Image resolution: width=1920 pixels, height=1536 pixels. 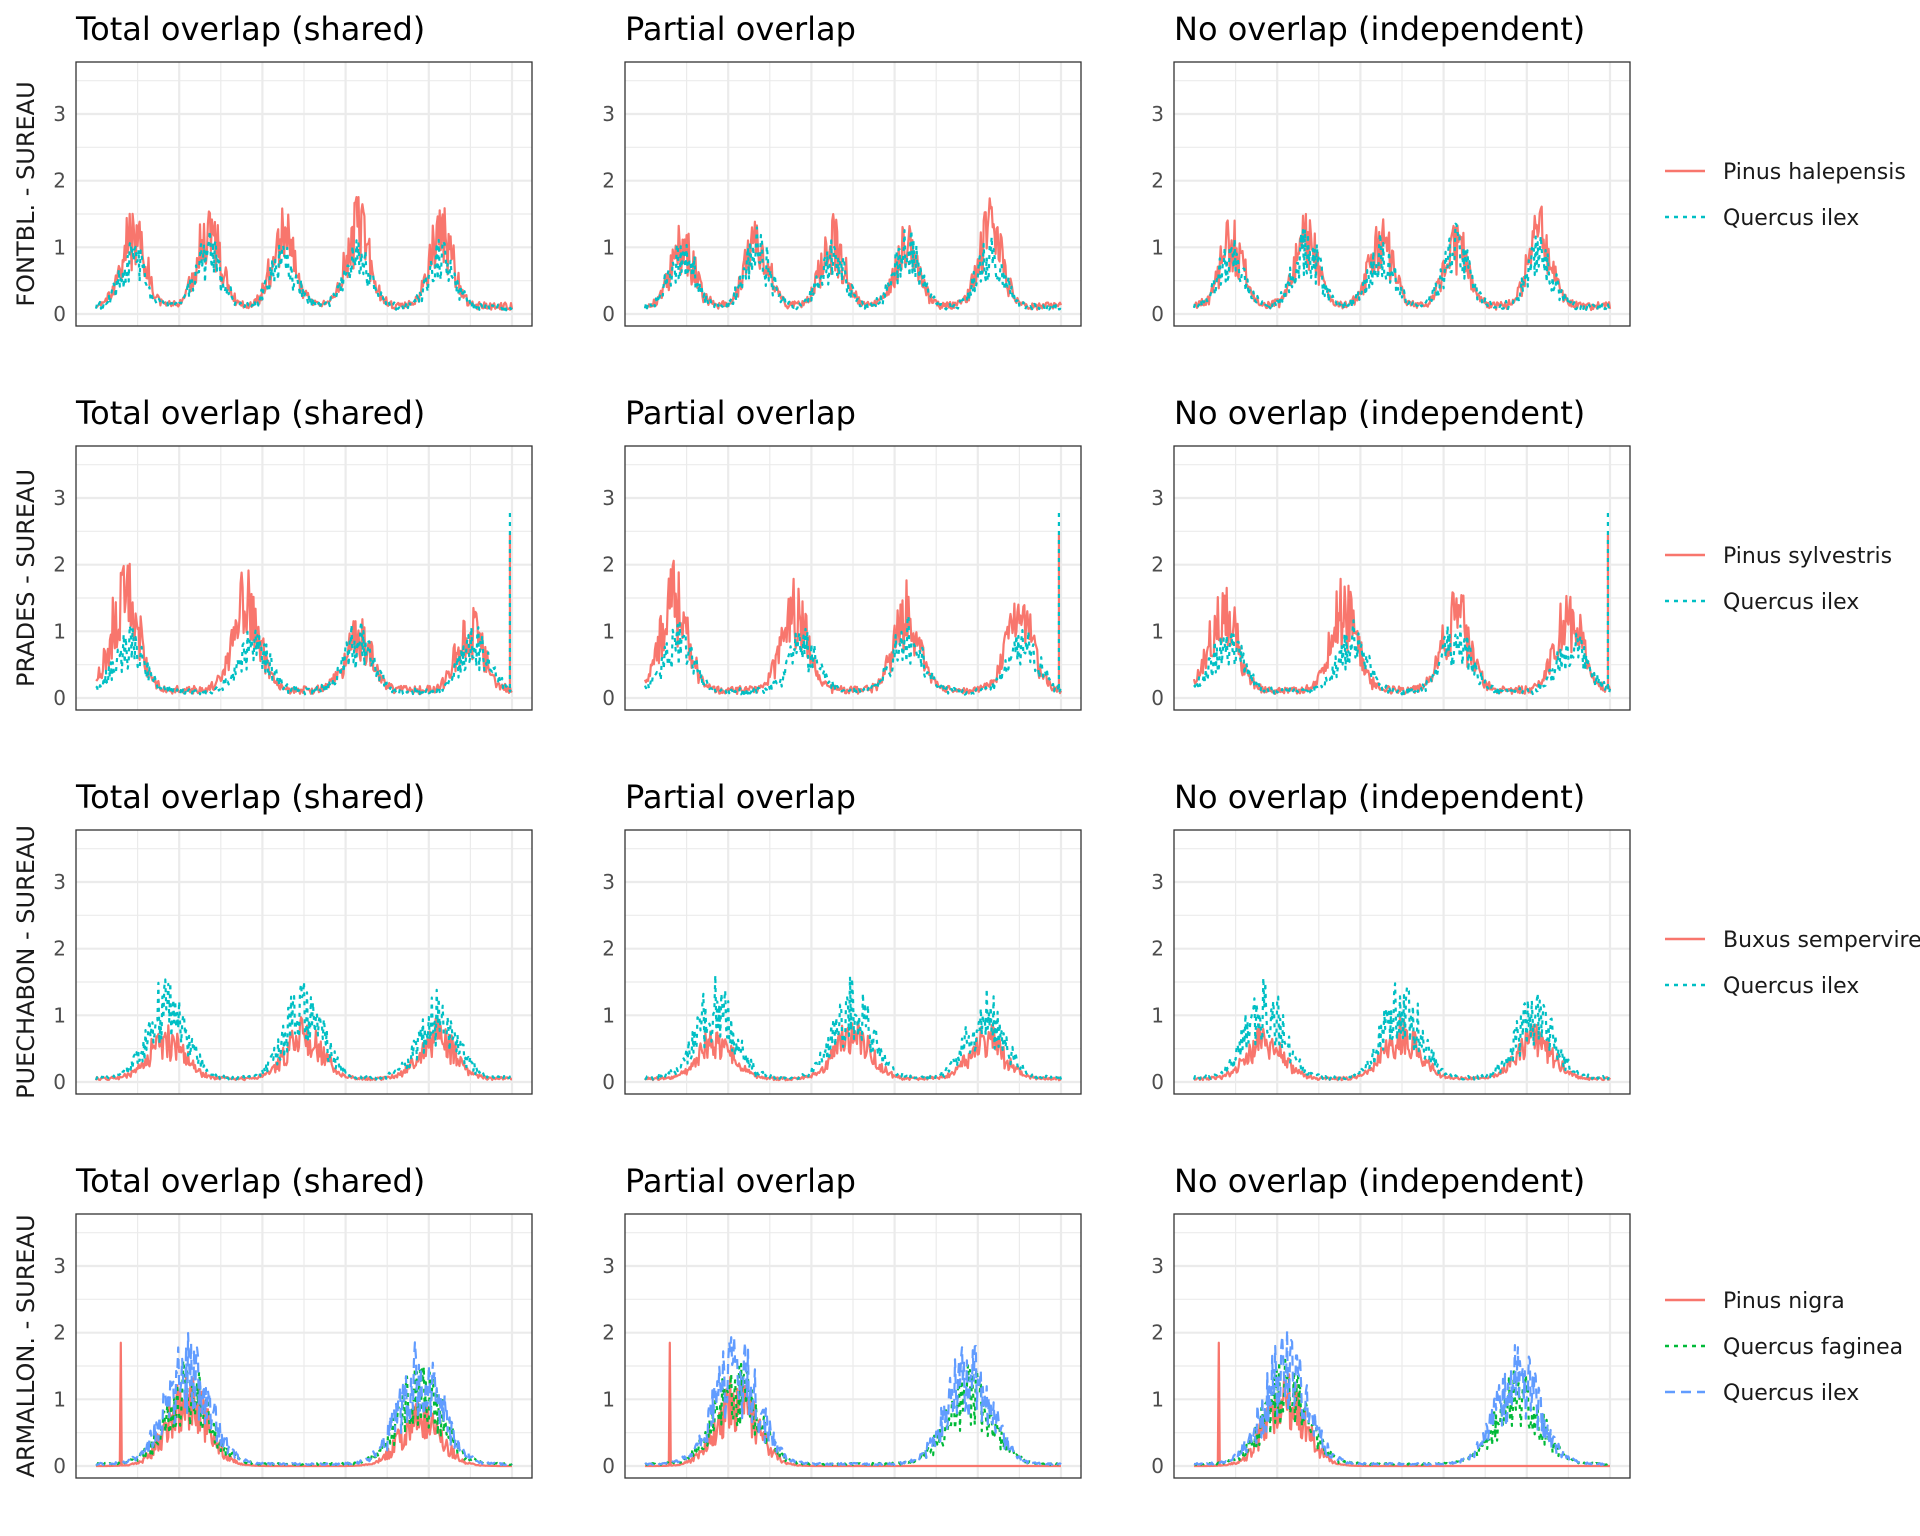 What do you see at coordinates (1784, 1301) in the screenshot?
I see `legend-label: Pinus nigra` at bounding box center [1784, 1301].